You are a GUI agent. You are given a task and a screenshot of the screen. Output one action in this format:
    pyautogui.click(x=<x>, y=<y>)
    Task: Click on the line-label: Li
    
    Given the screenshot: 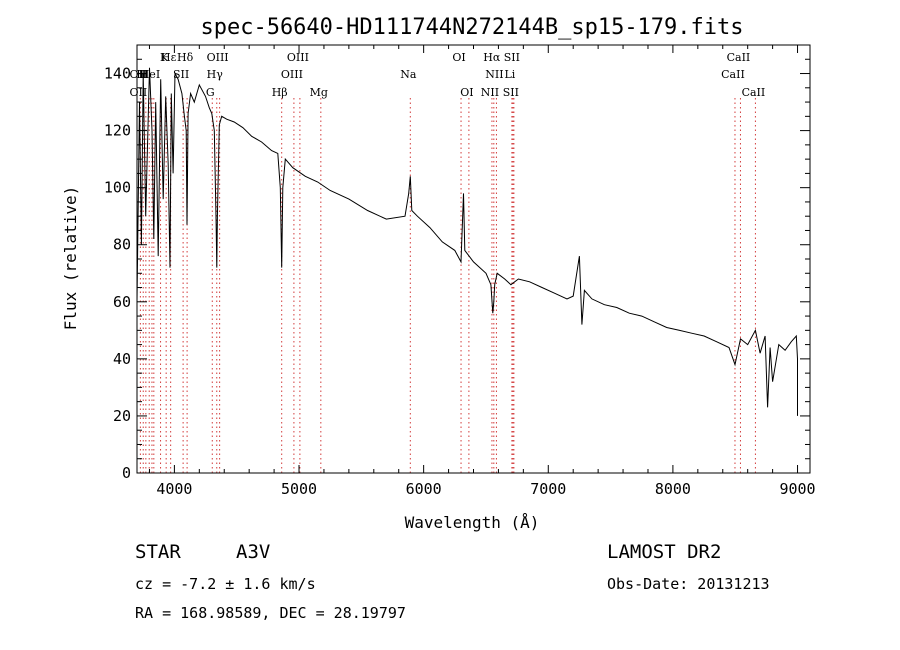 What is the action you would take?
    pyautogui.click(x=509, y=74)
    